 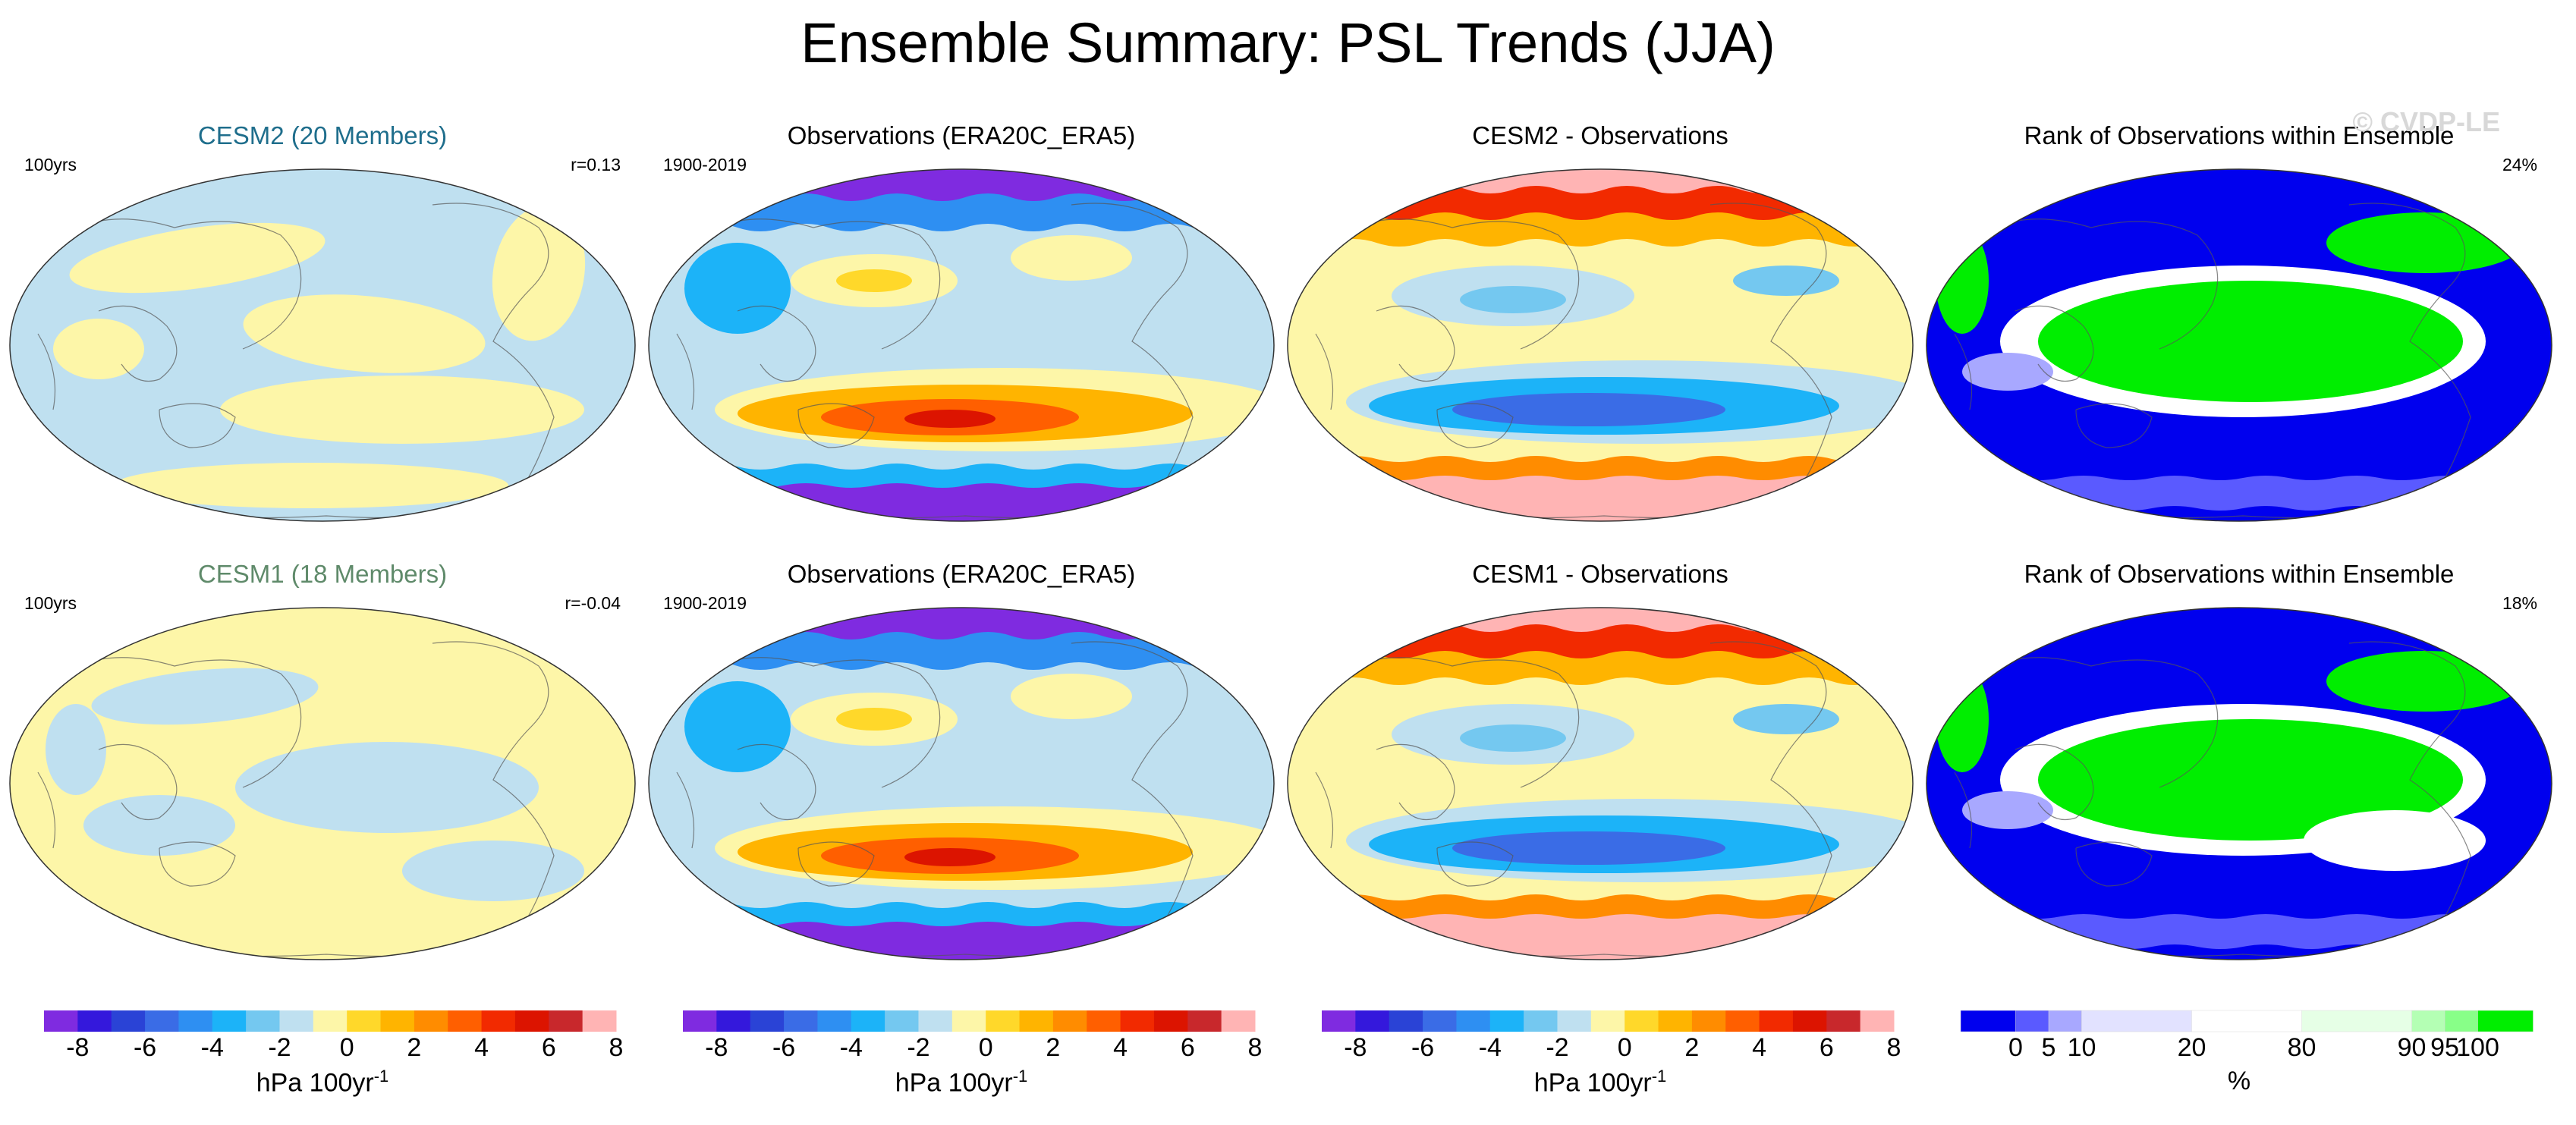 I want to click on colorbar-unit-text: hPa 100yr, so click(x=1592, y=1083).